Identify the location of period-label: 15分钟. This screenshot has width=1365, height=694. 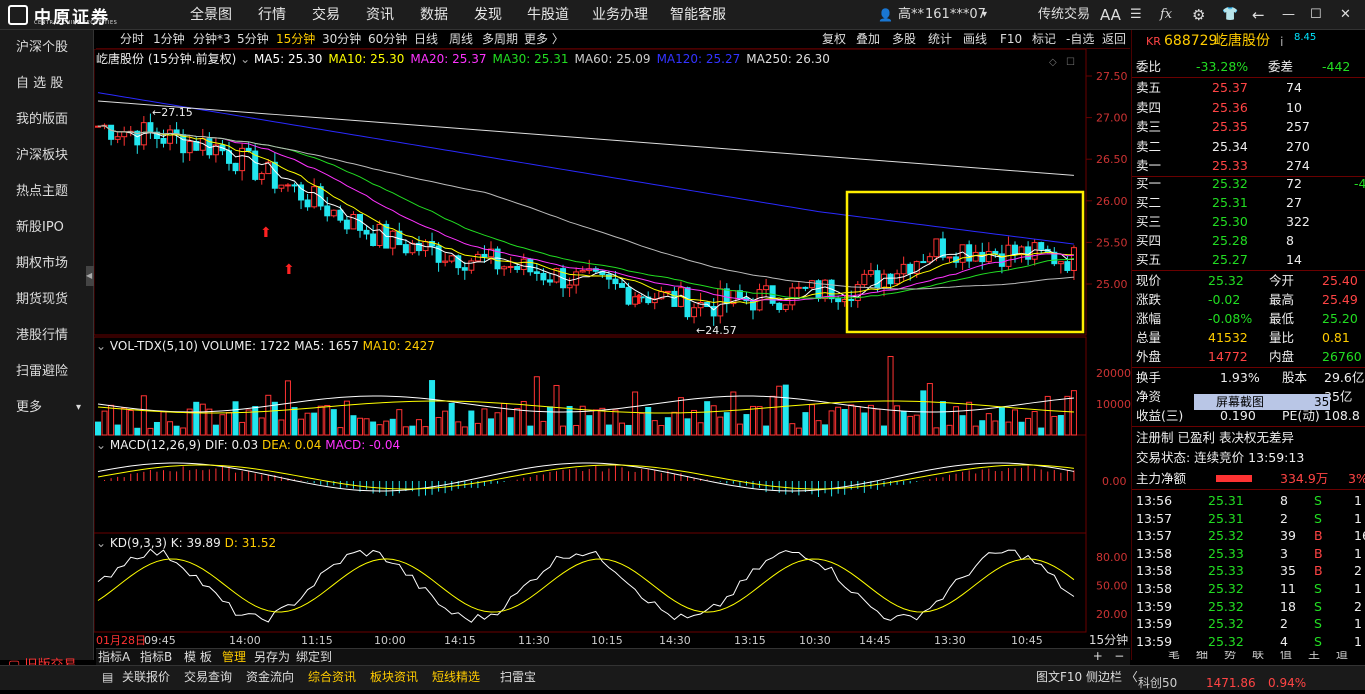
(1108, 640).